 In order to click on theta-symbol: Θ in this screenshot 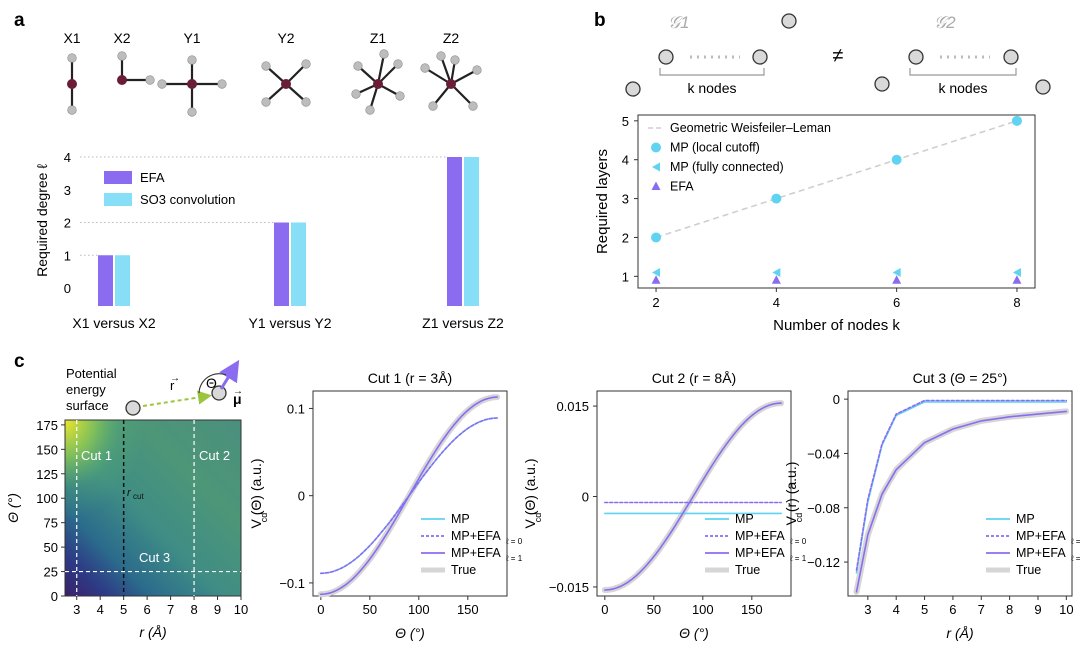, I will do `click(211, 383)`.